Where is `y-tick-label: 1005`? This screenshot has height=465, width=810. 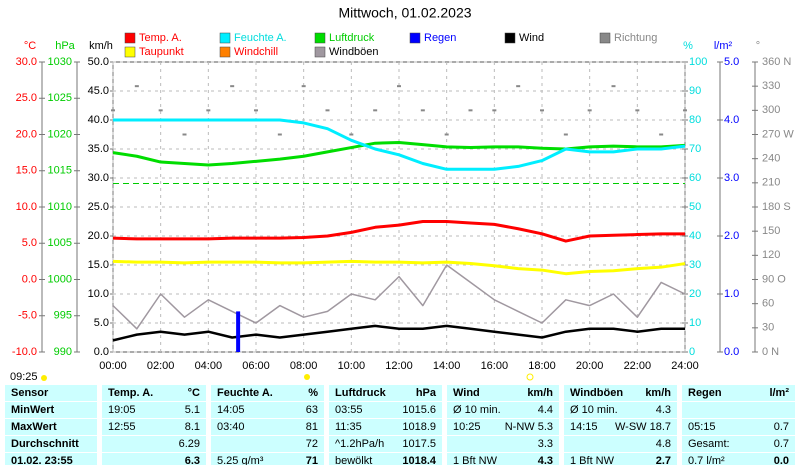 y-tick-label: 1005 is located at coordinates (60, 243).